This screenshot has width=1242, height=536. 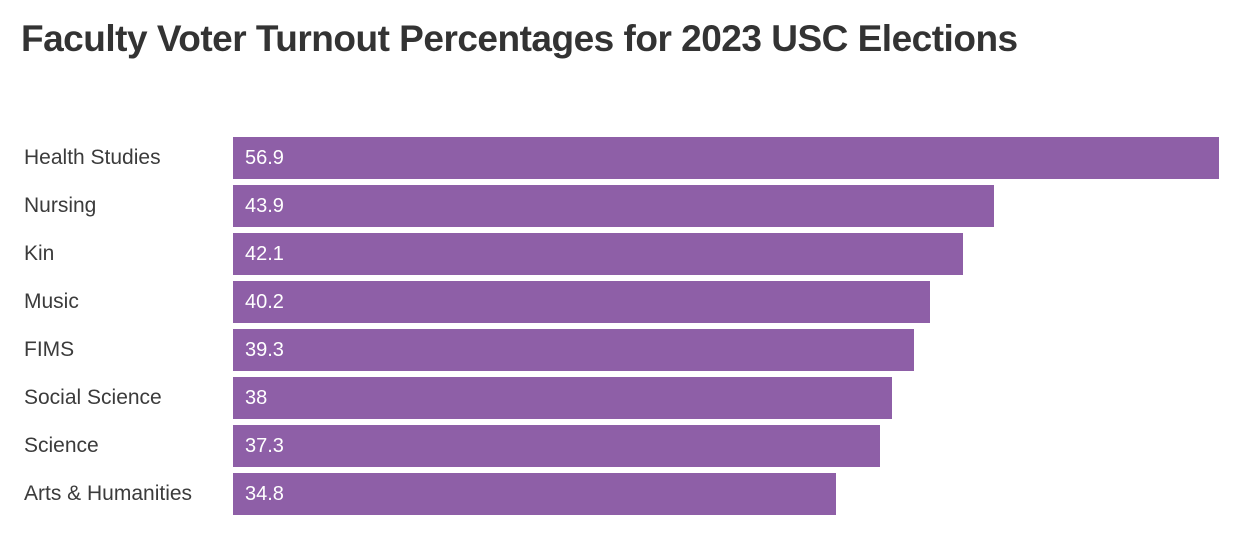 I want to click on chart-row: Arts & Humanities 34.8, so click(x=621, y=494).